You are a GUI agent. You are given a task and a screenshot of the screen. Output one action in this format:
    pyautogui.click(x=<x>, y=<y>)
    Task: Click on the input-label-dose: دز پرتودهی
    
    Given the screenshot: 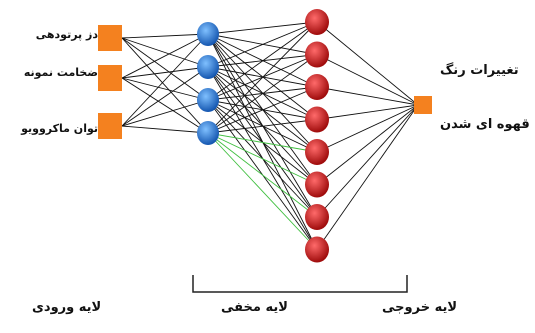 What is the action you would take?
    pyautogui.click(x=66, y=34)
    